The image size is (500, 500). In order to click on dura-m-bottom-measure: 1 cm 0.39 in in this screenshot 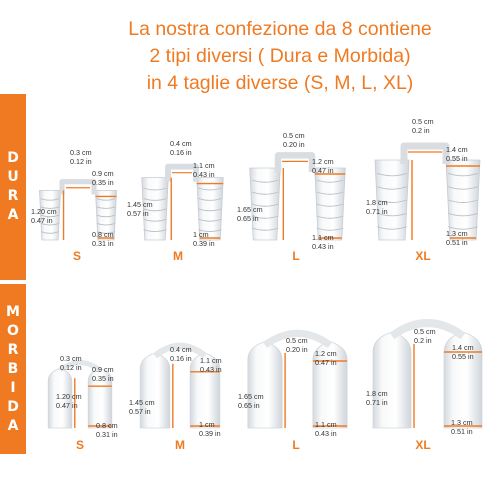, I will do `click(204, 239)`.